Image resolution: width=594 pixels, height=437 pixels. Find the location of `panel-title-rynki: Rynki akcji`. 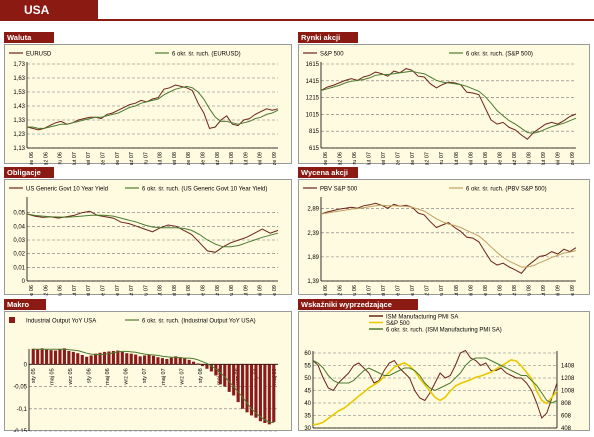

panel-title-rynki: Rynki akcji is located at coordinates (328, 37).